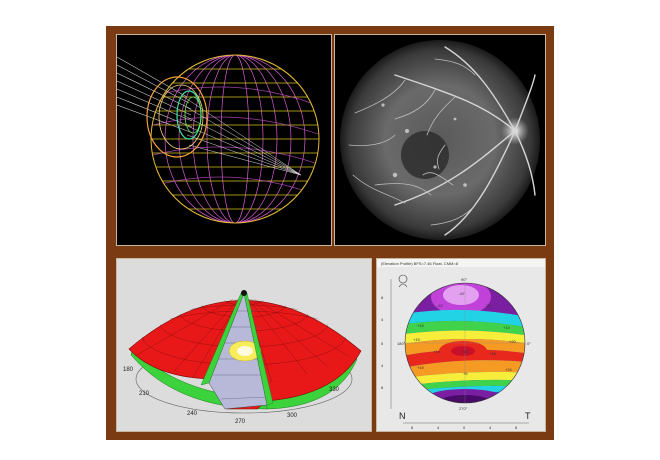 This screenshot has width=660, height=460. I want to click on angle-label-right: 0°, so click(529, 343).